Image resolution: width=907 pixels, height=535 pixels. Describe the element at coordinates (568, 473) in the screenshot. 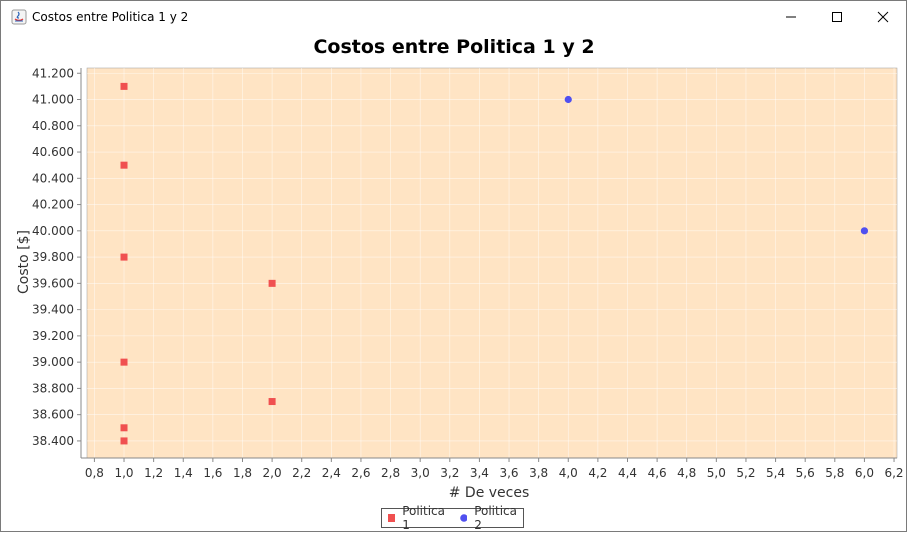

I see `x-tick-label: 4,0` at that location.